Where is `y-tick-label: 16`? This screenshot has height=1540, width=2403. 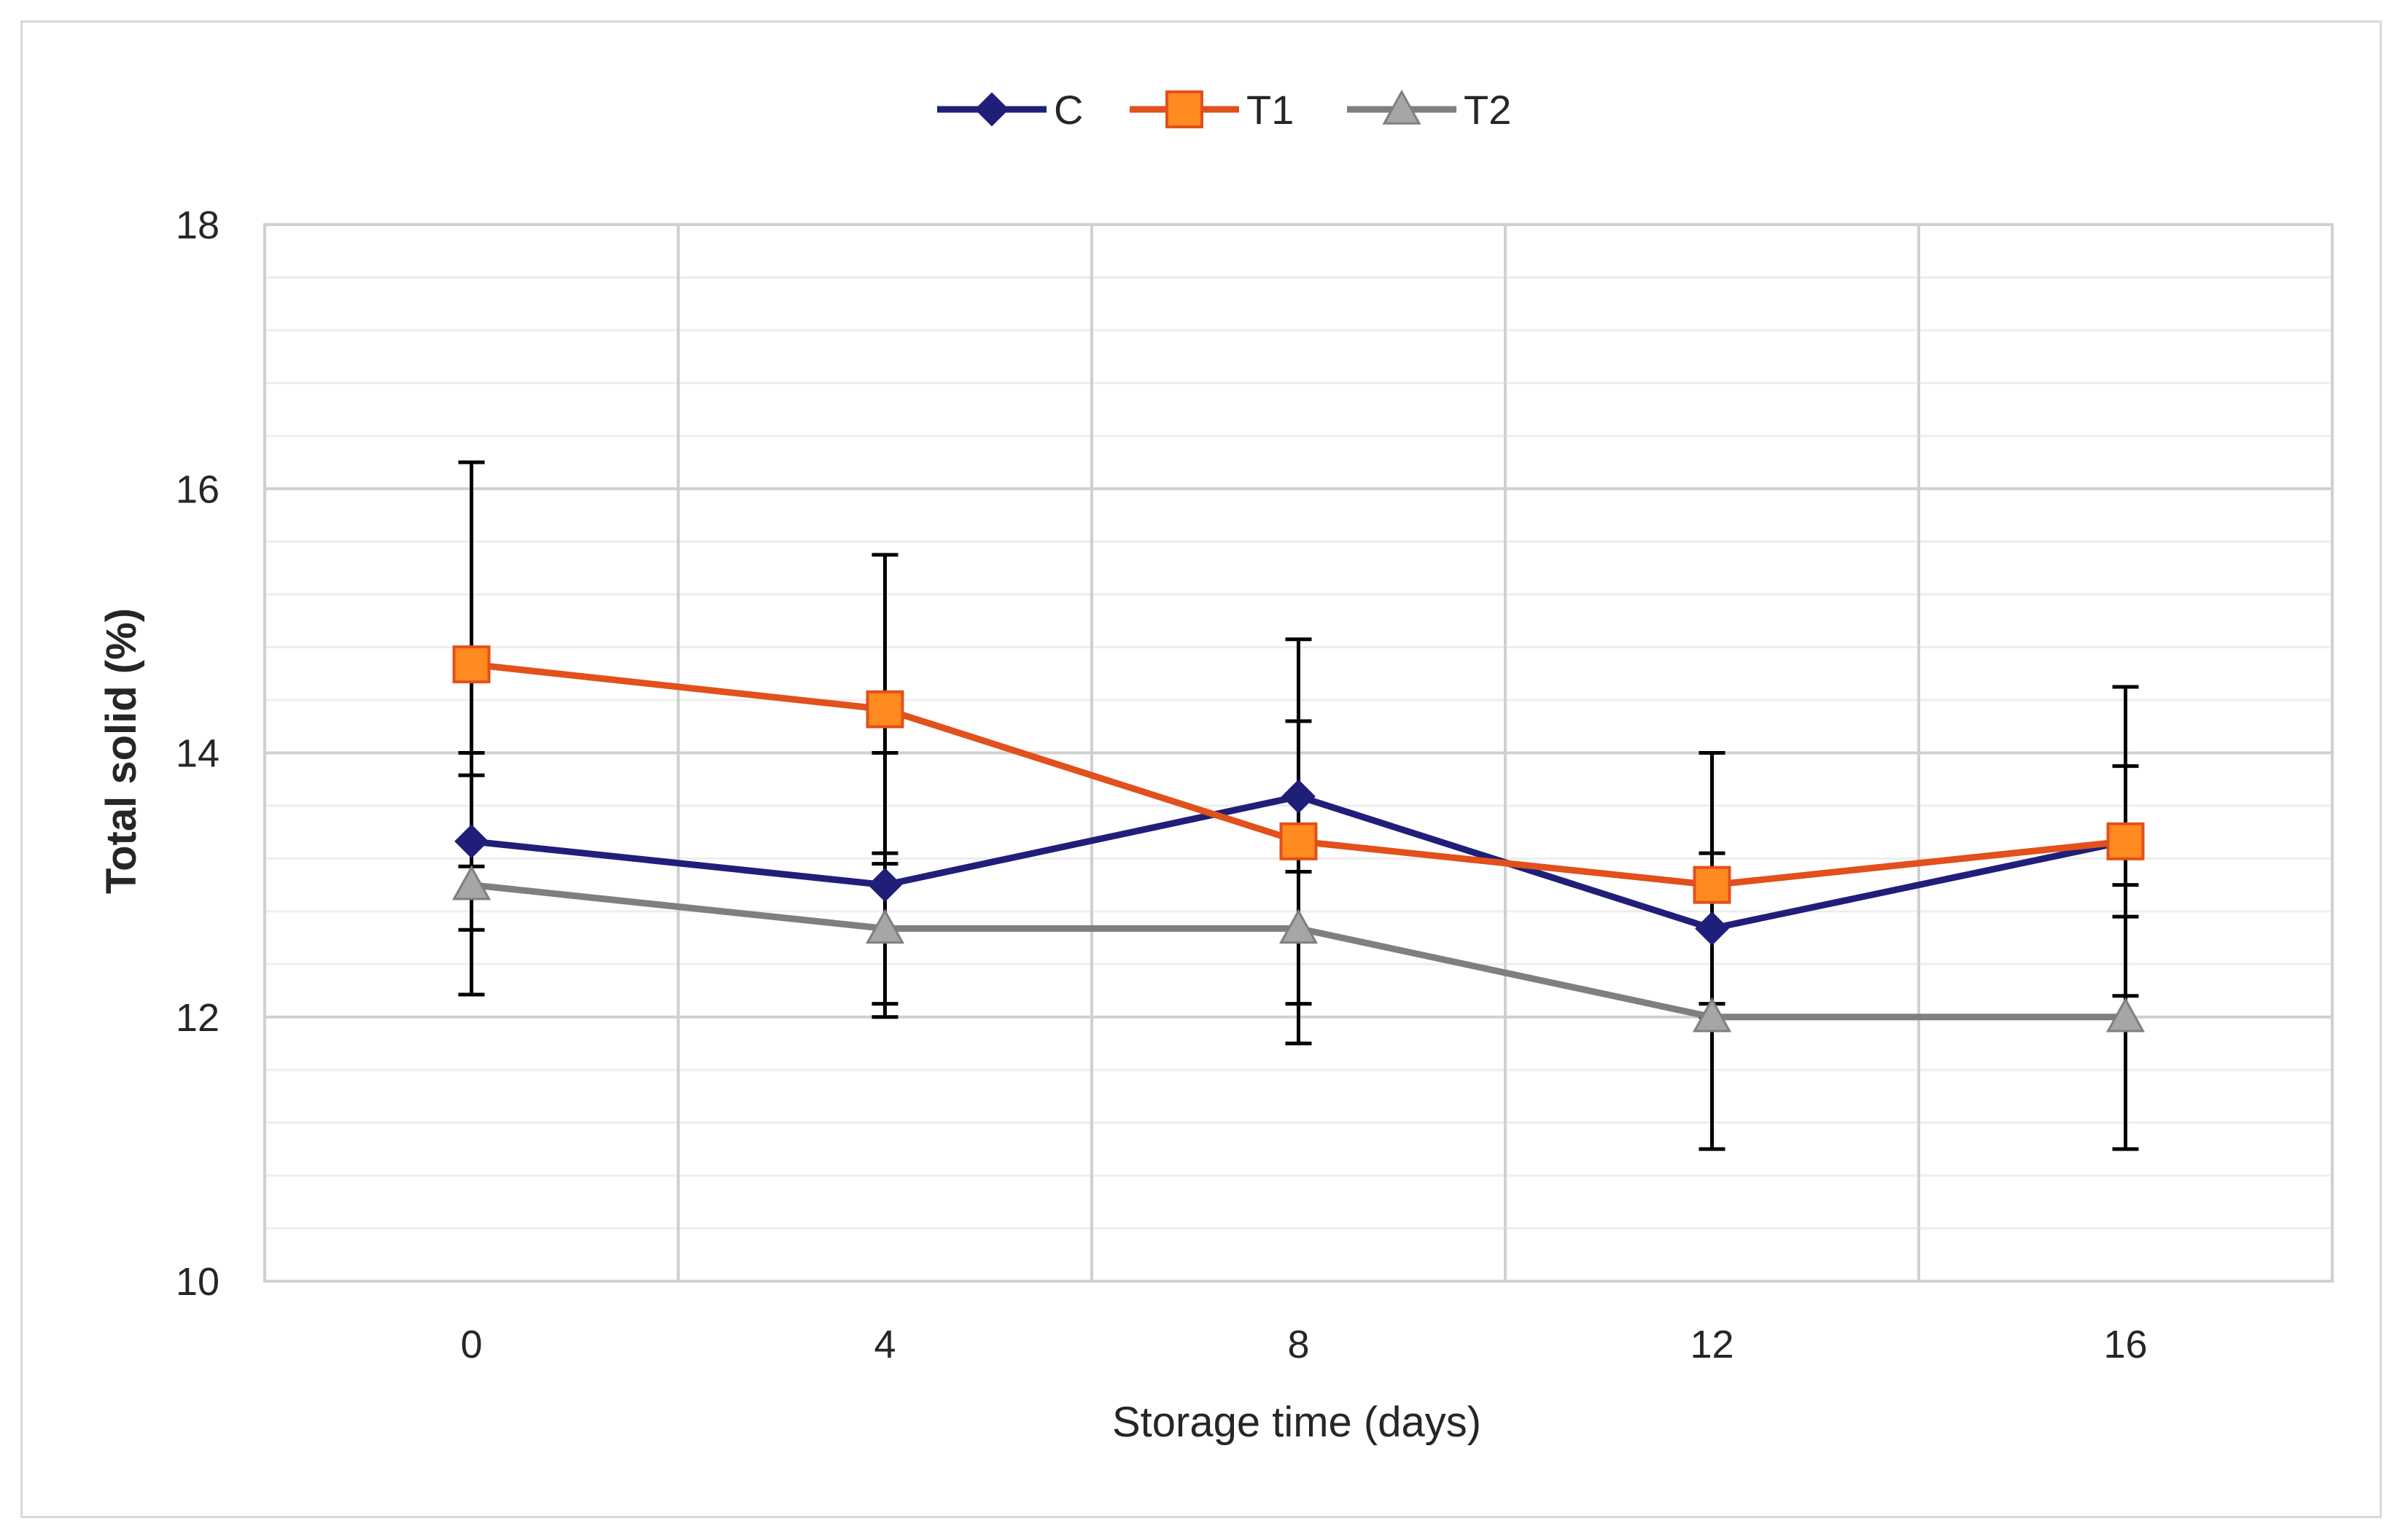 y-tick-label: 16 is located at coordinates (198, 489).